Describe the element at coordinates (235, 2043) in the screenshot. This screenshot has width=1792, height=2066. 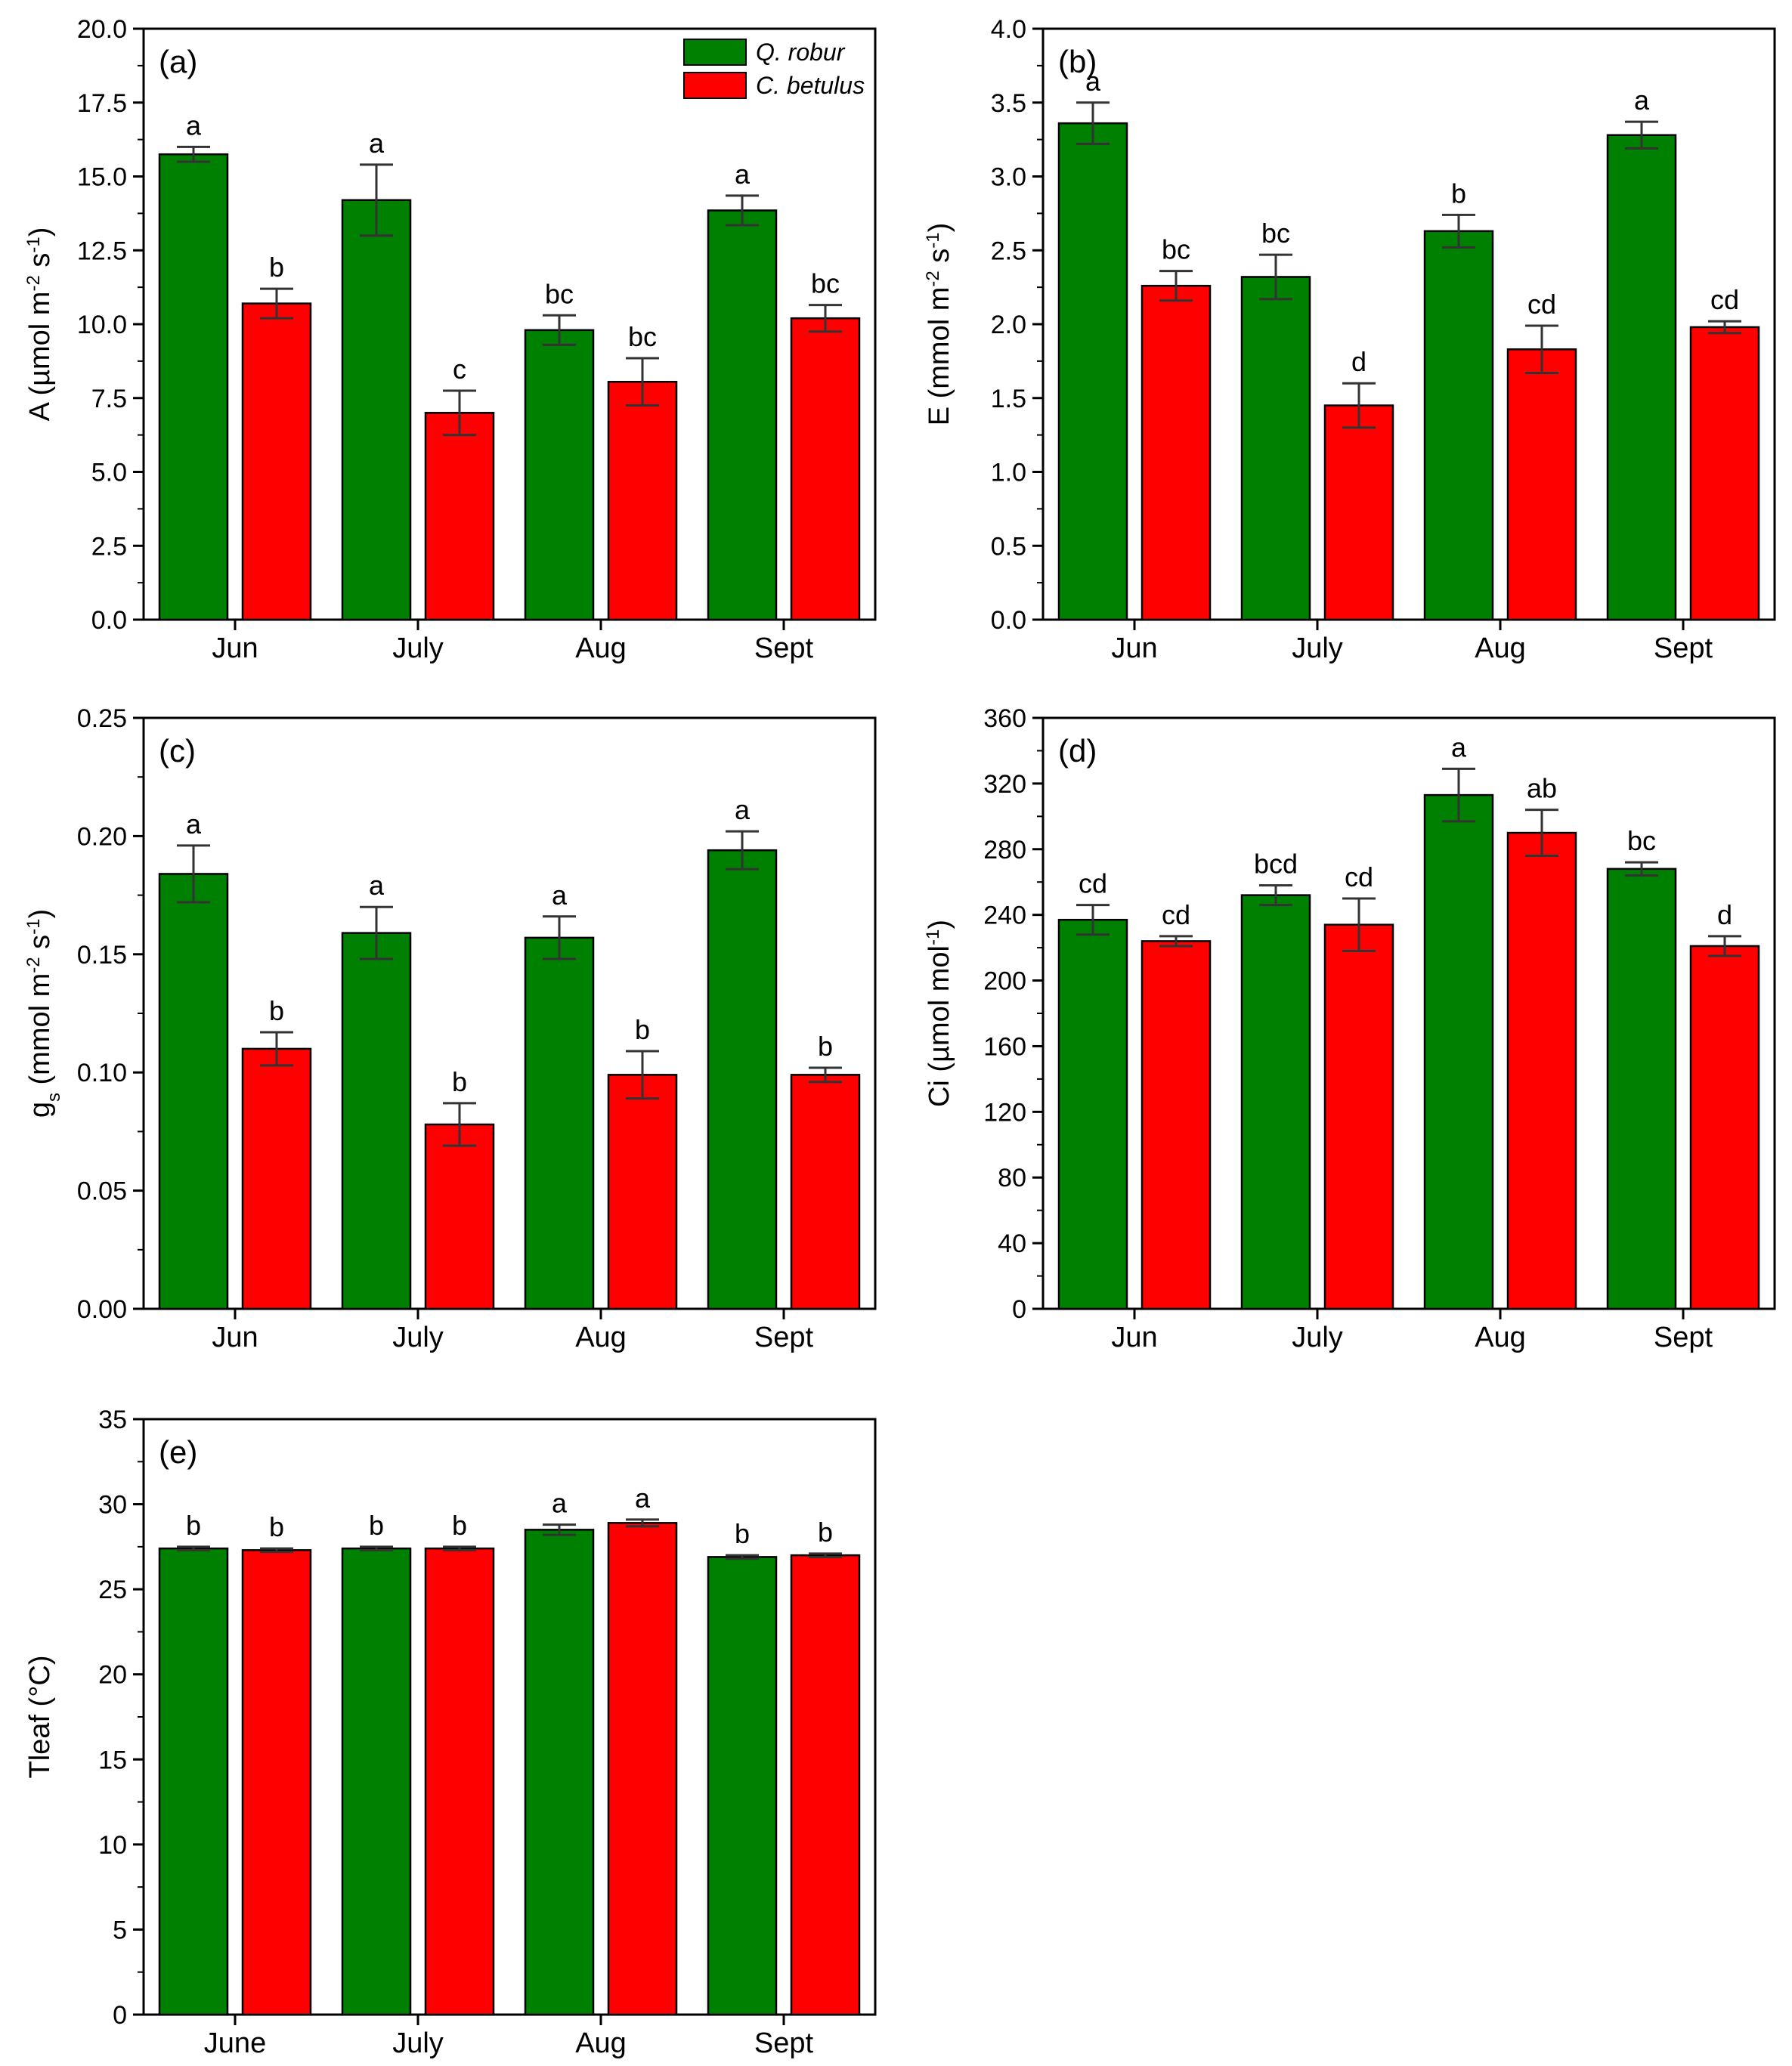
I see `x-tick-label: June` at that location.